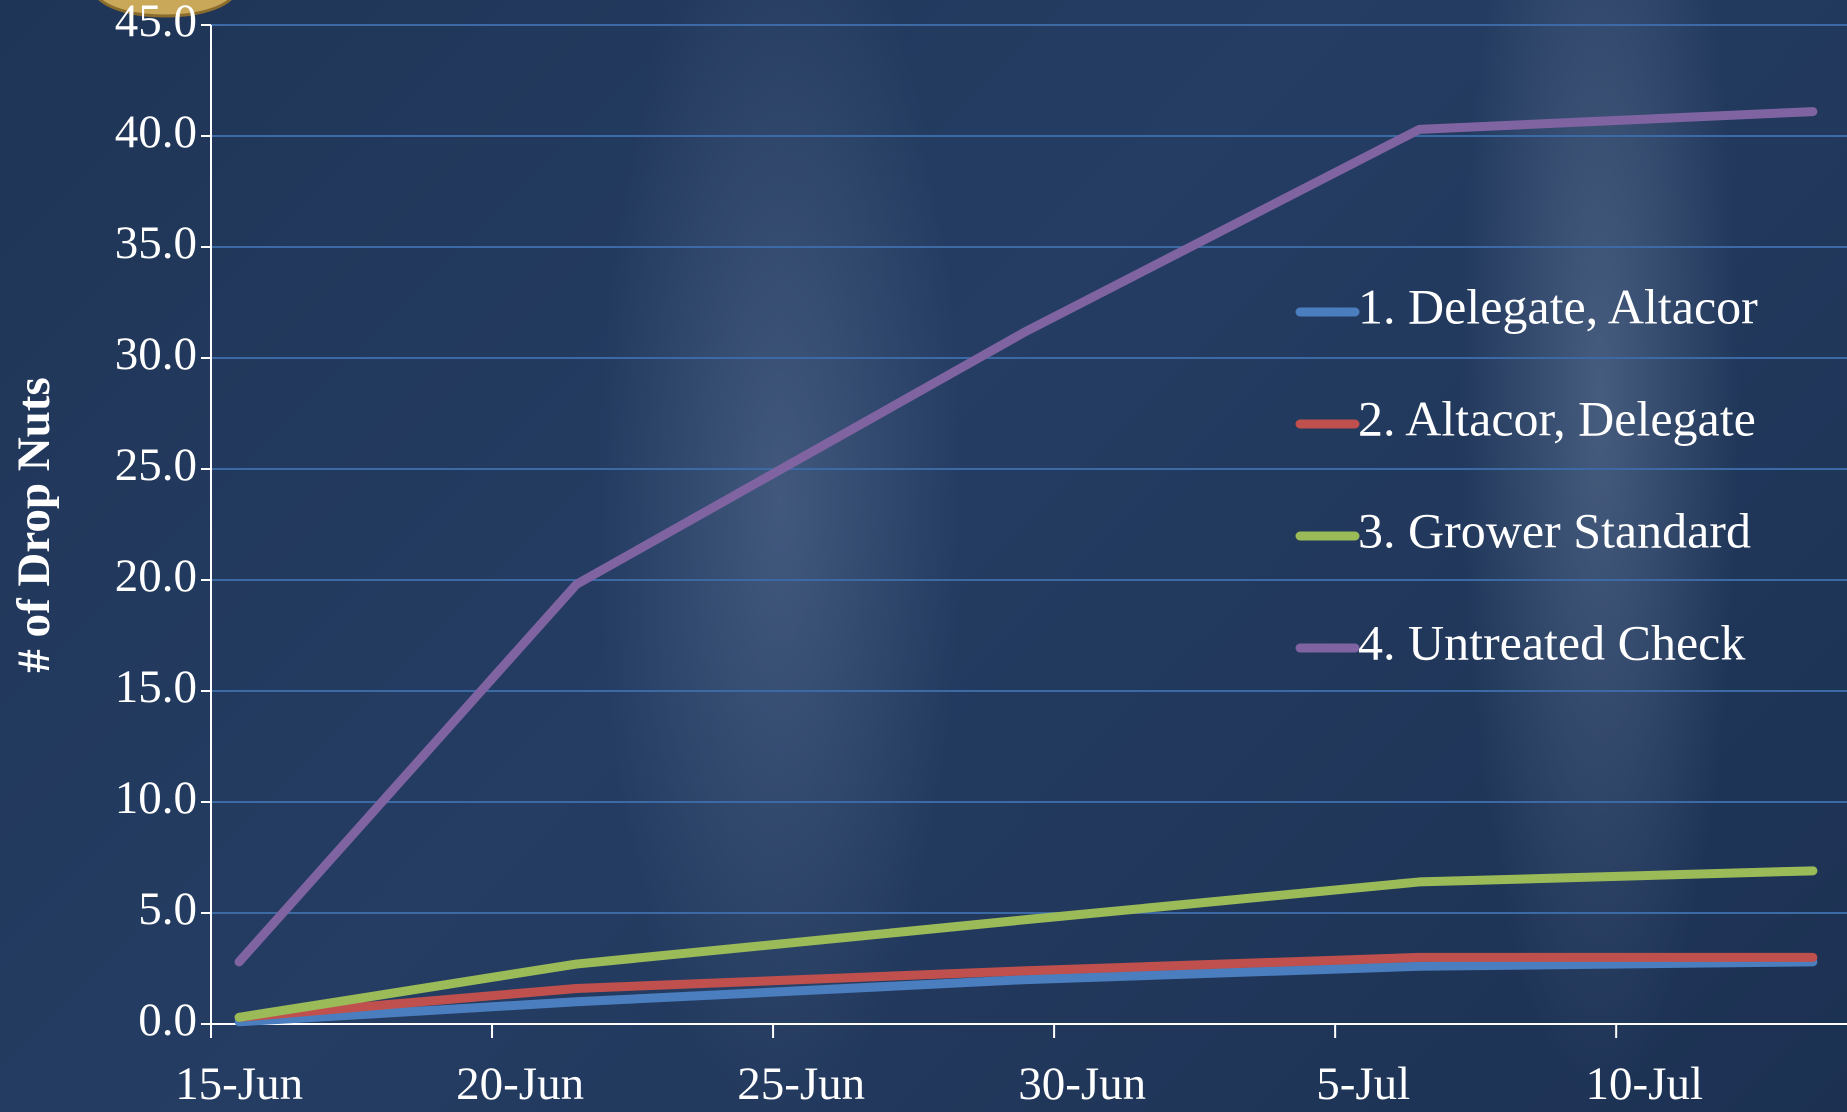  I want to click on y-tick-label: 40.0, so click(156, 132).